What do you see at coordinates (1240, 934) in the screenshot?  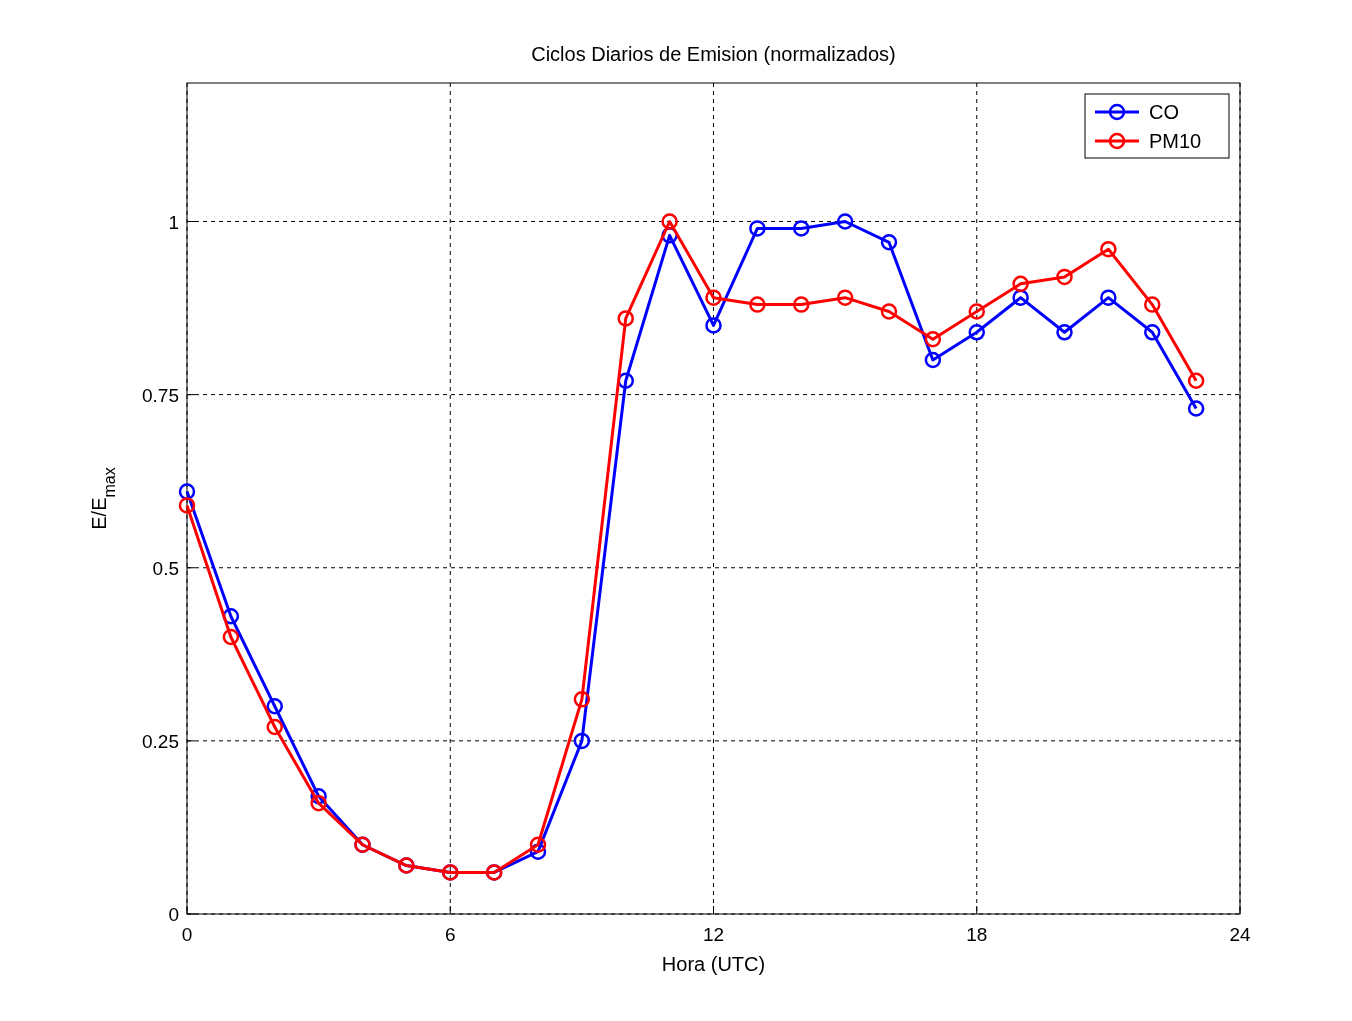 I see `x-tick-label: 24` at bounding box center [1240, 934].